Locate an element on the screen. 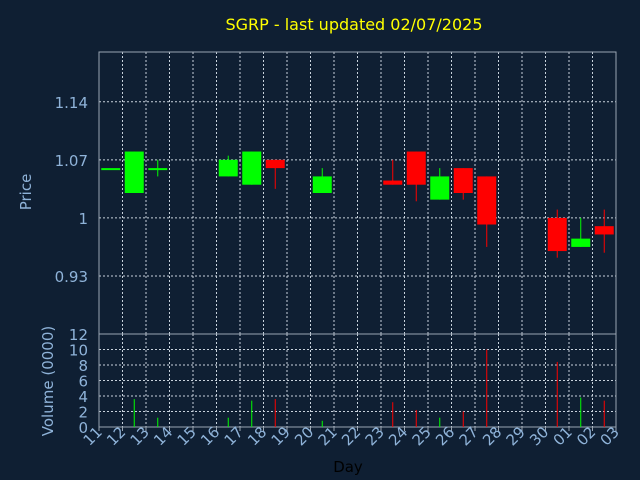  price-axis-label: Price is located at coordinates (26, 192).